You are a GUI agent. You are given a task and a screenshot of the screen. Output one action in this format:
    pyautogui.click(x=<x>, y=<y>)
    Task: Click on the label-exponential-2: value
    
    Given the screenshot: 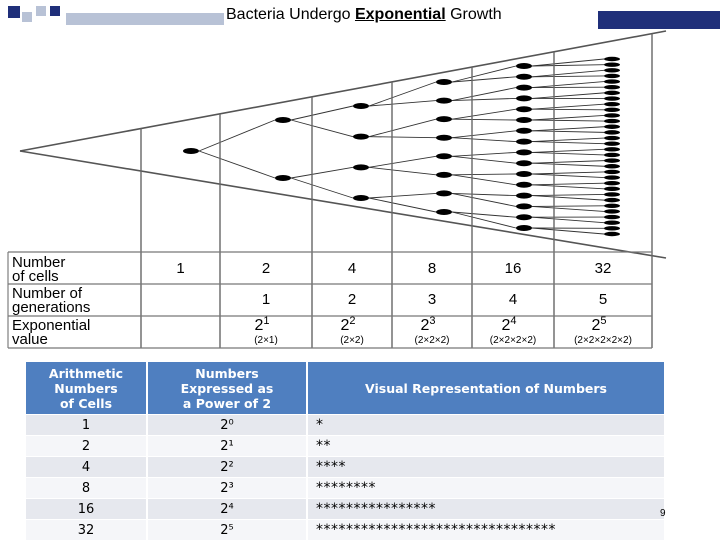 What is the action you would take?
    pyautogui.click(x=30, y=339)
    